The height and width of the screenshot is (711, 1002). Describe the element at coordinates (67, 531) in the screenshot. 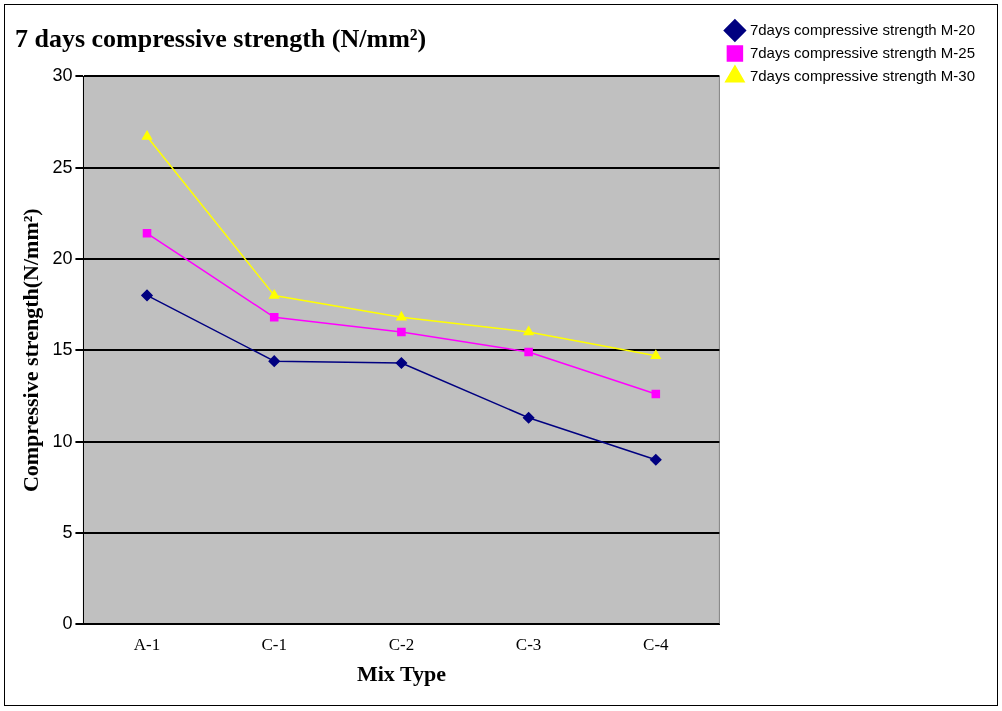

I see `y-tick-label: 5` at that location.